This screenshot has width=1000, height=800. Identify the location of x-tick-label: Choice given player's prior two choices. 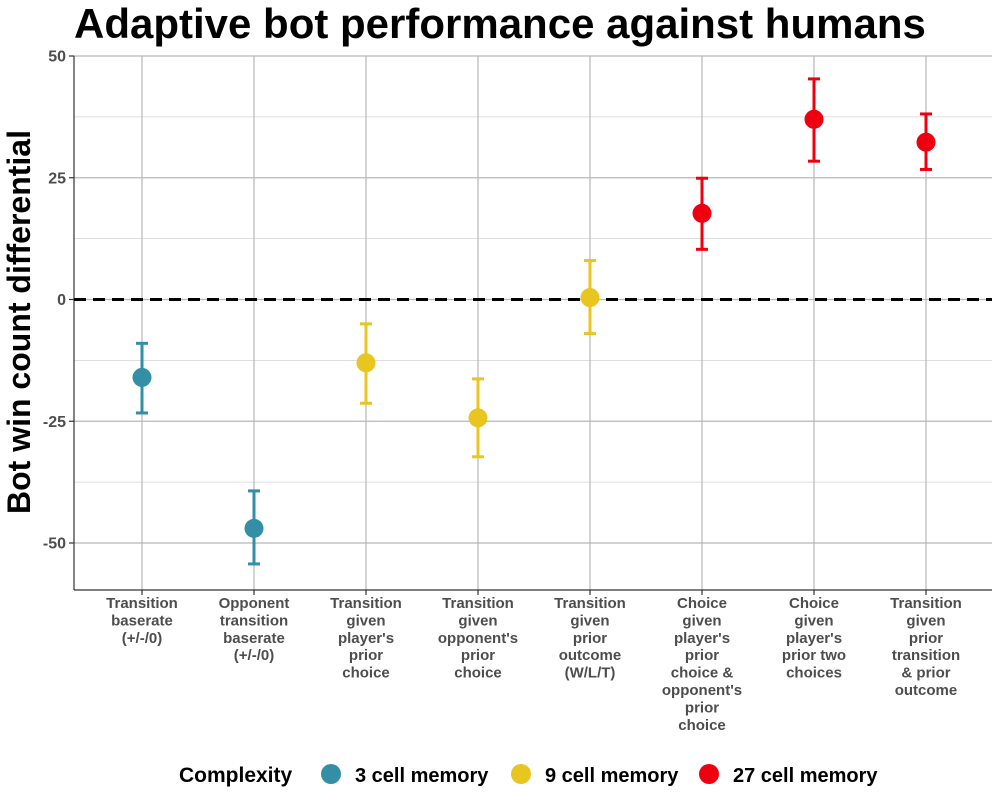
(814, 638).